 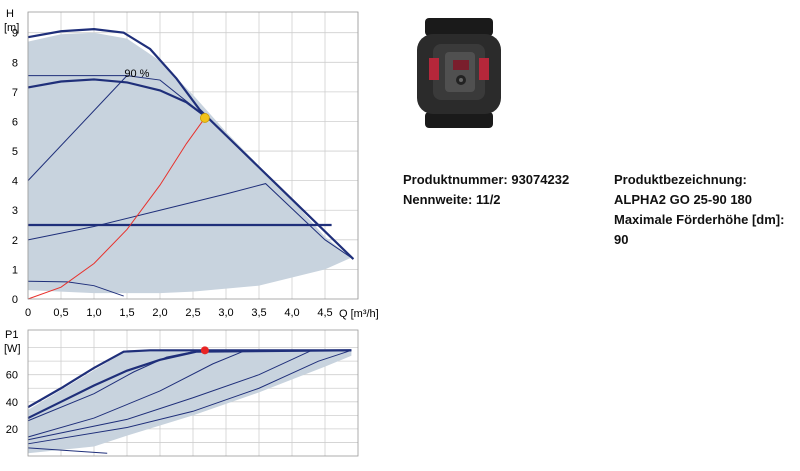 What do you see at coordinates (159, 313) in the screenshot?
I see `x-tick-label: 2,0` at bounding box center [159, 313].